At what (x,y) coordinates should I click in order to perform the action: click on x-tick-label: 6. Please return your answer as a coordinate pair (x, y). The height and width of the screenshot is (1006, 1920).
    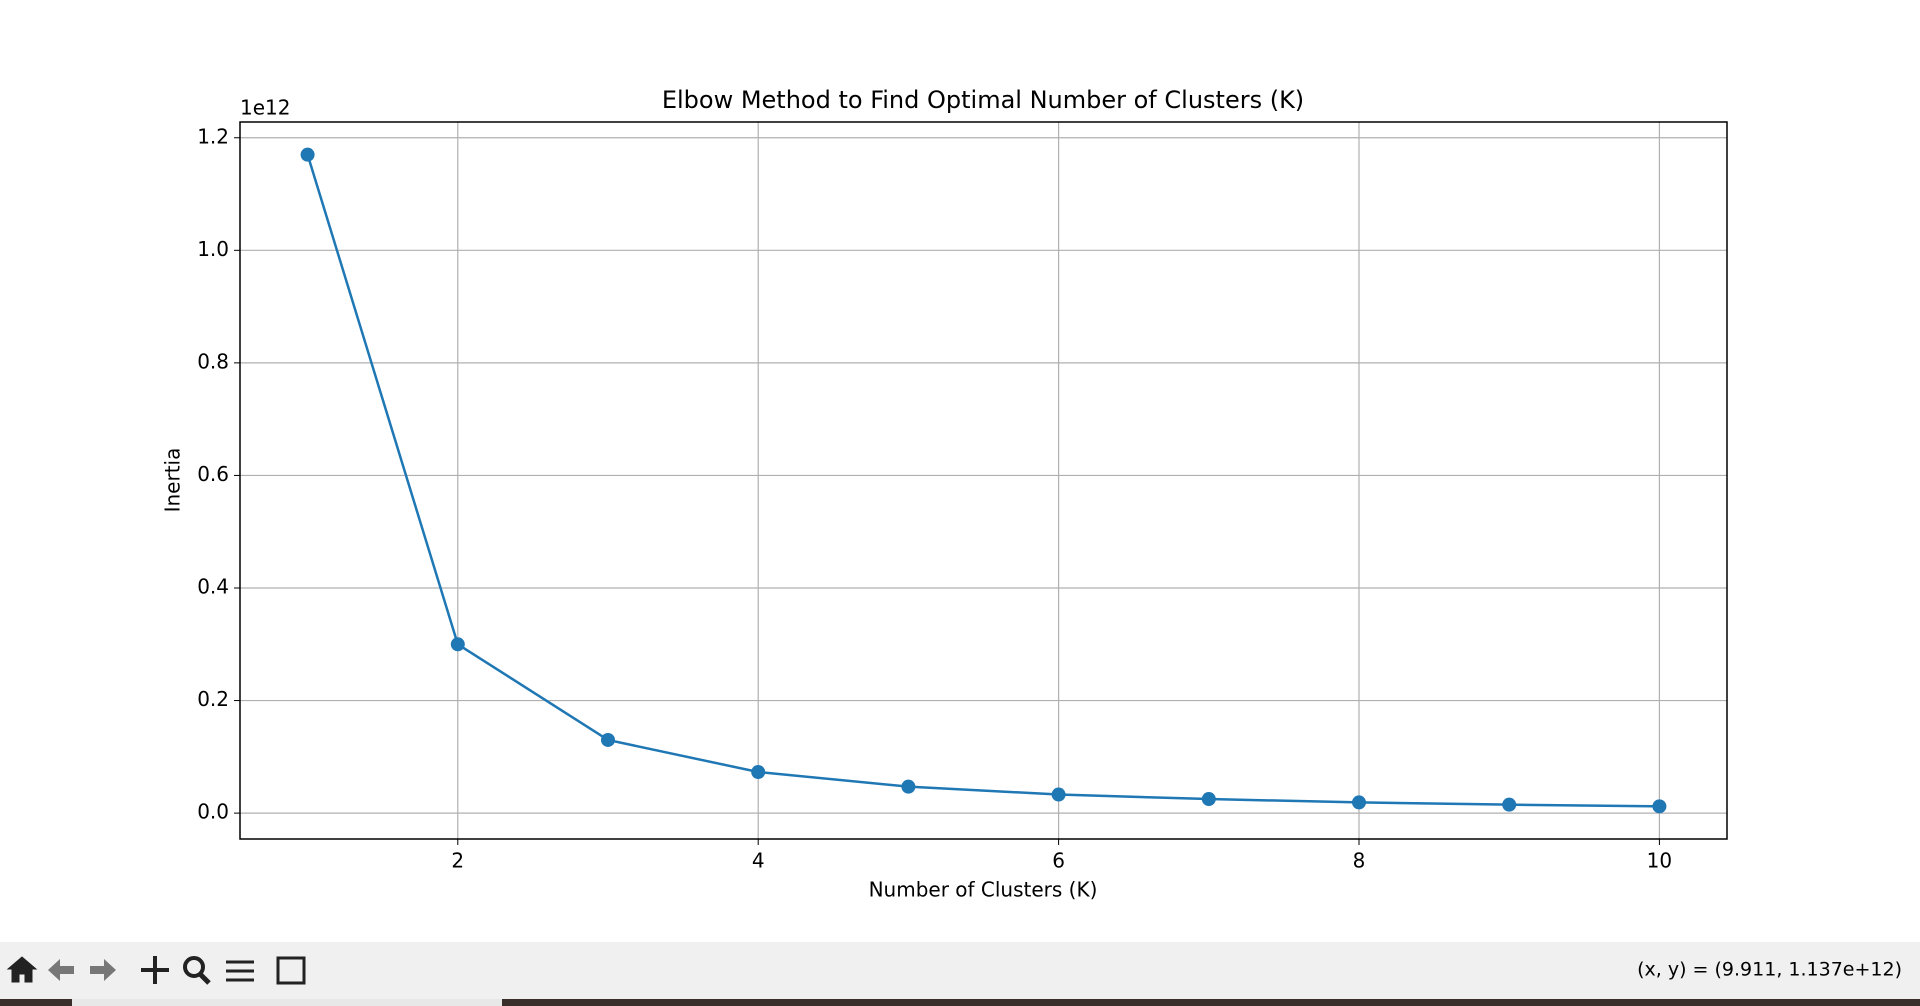
    Looking at the image, I should click on (1058, 861).